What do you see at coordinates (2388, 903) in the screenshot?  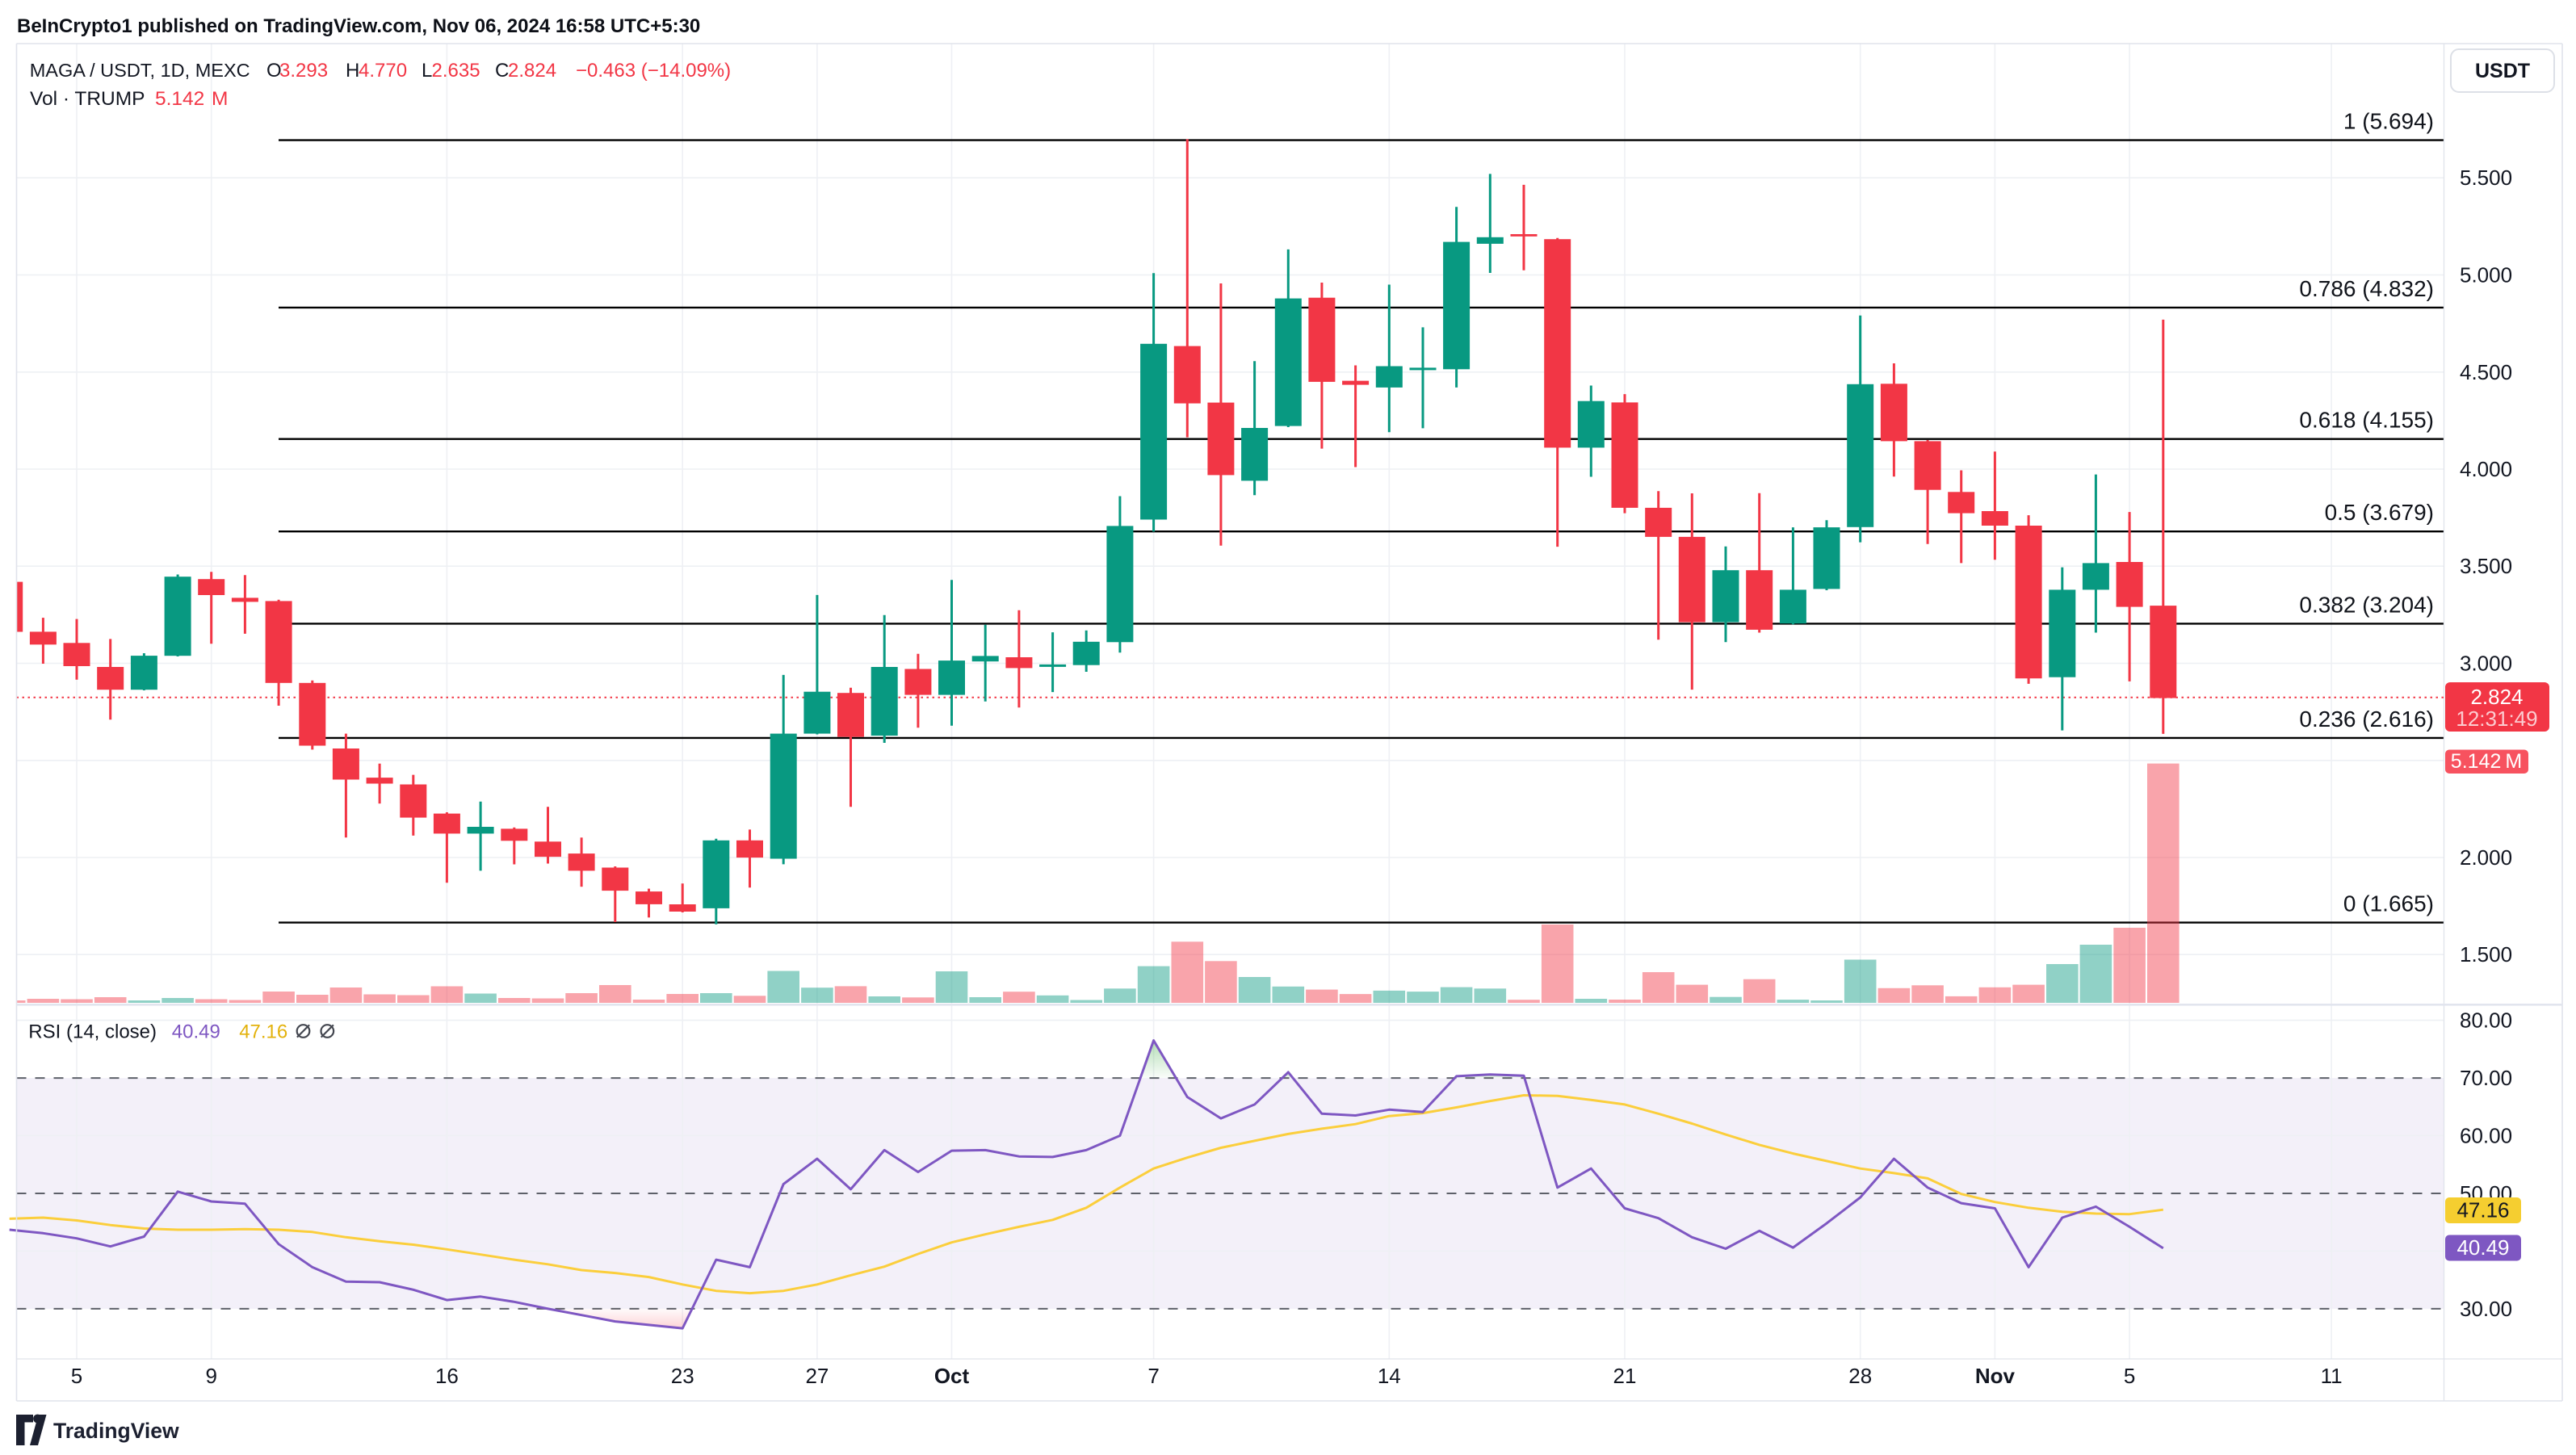 I see `svg-text: 0 (1.665)` at bounding box center [2388, 903].